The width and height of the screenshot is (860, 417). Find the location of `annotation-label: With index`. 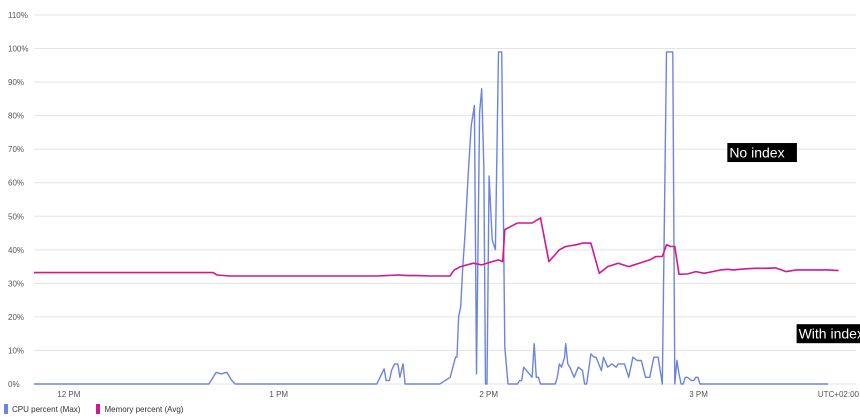

annotation-label: With index is located at coordinates (829, 334).